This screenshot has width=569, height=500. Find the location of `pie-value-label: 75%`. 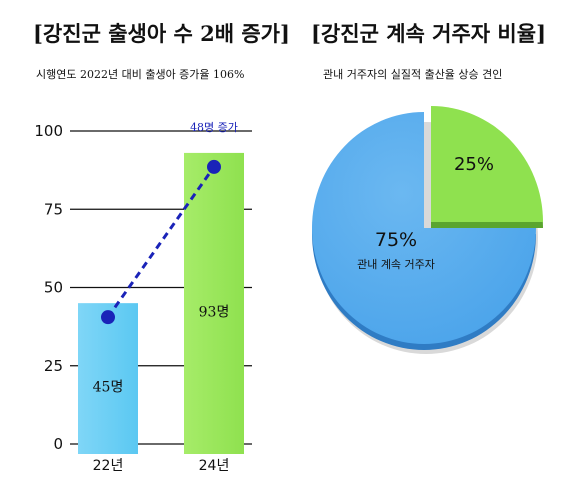

pie-value-label: 75% is located at coordinates (396, 240).